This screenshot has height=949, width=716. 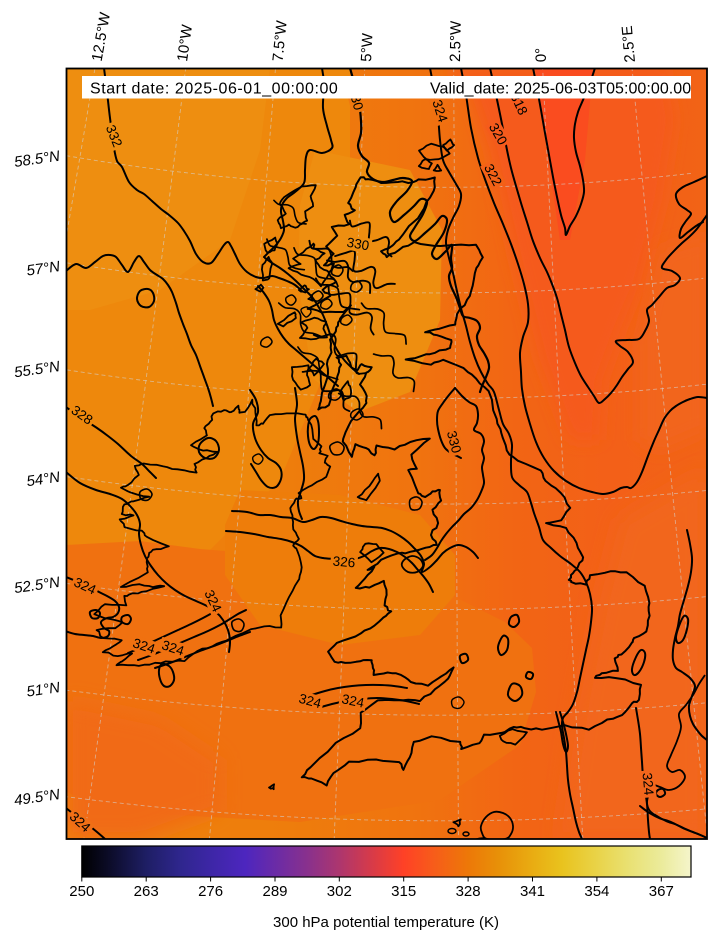 What do you see at coordinates (37, 797) in the screenshot?
I see `svg-text: 49.5°N` at bounding box center [37, 797].